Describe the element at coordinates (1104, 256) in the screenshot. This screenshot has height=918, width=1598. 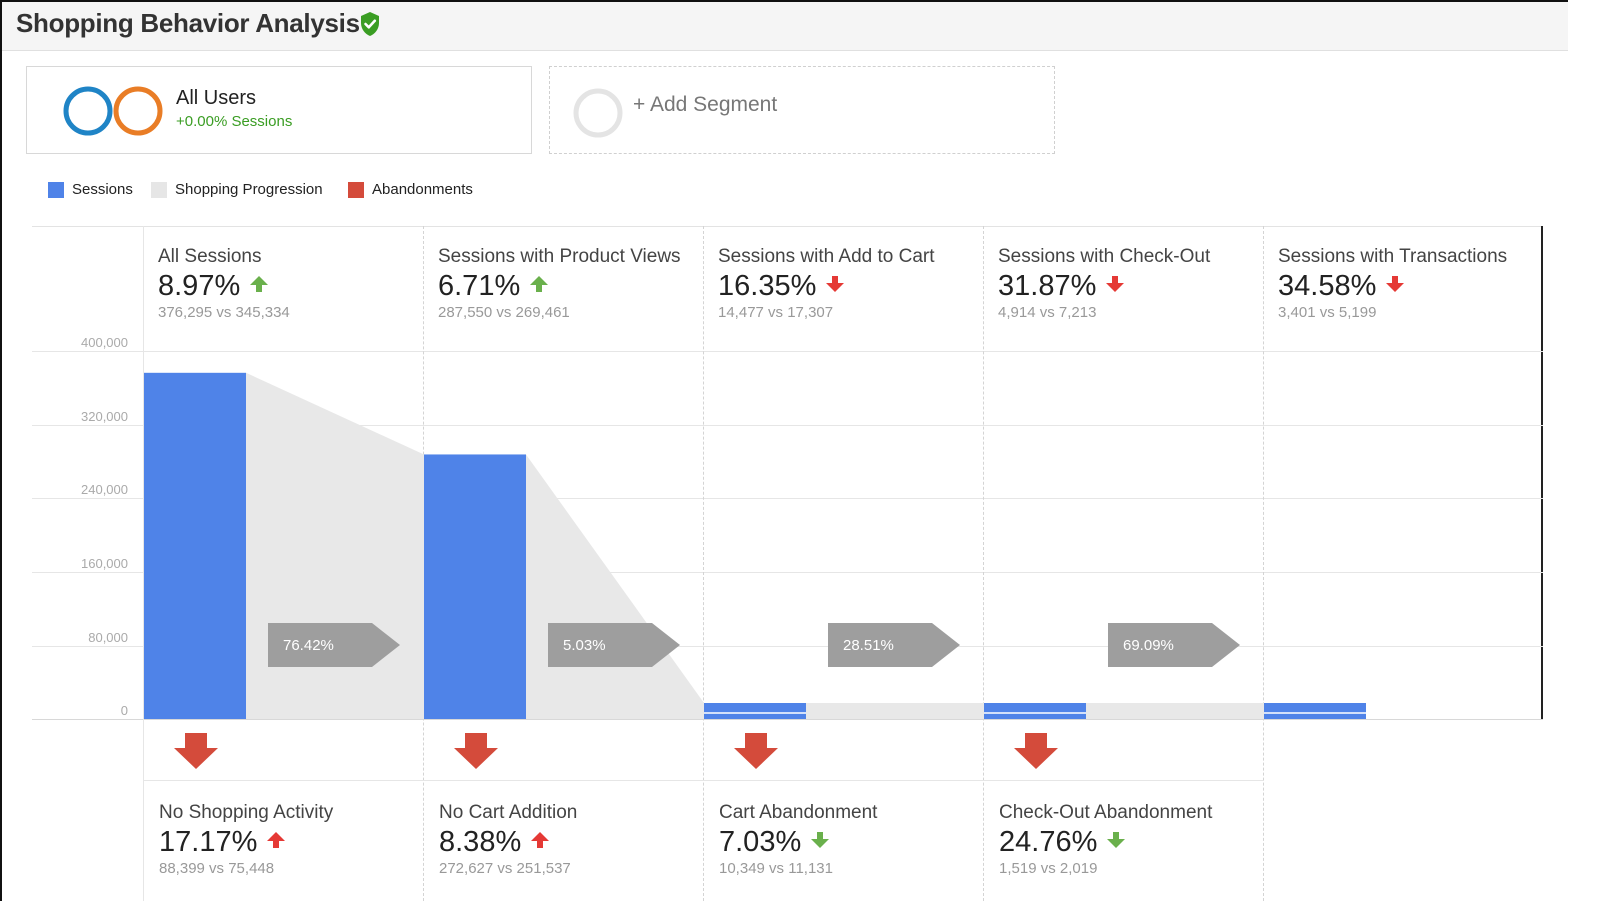
I see `stage-name: Sessions with Check-Out` at that location.